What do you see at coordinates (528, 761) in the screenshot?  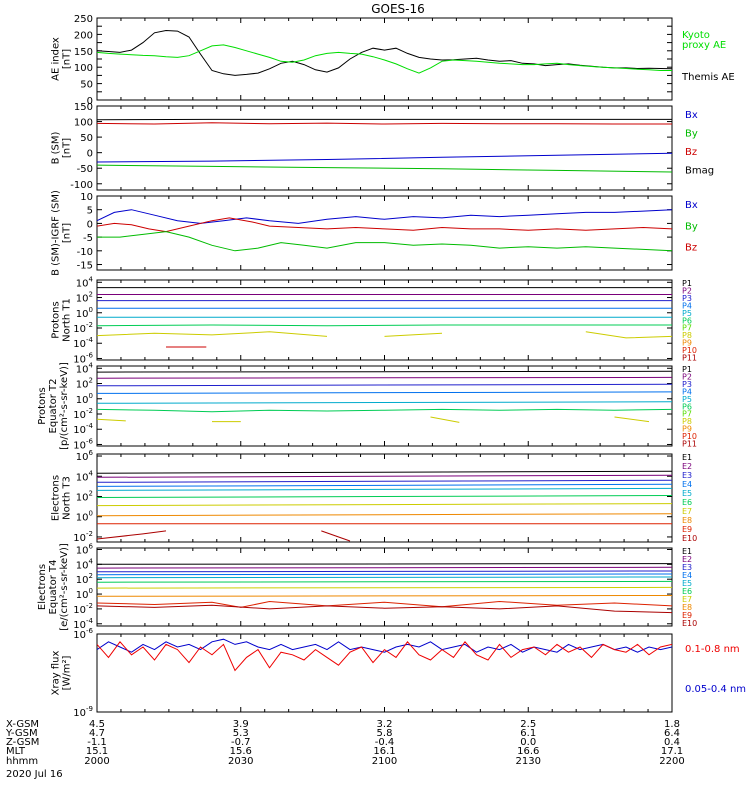 I see `orbit-value: 2130` at bounding box center [528, 761].